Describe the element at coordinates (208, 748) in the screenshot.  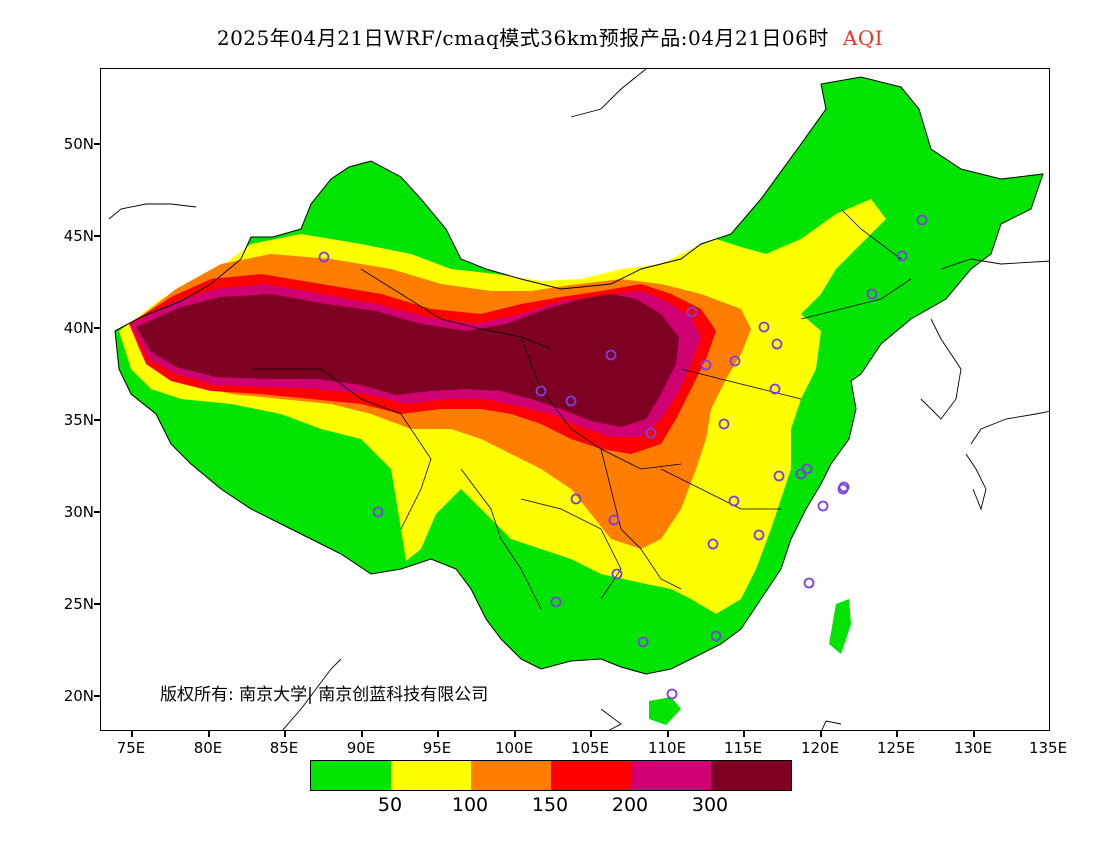
I see `x-tick-label: 80E` at that location.